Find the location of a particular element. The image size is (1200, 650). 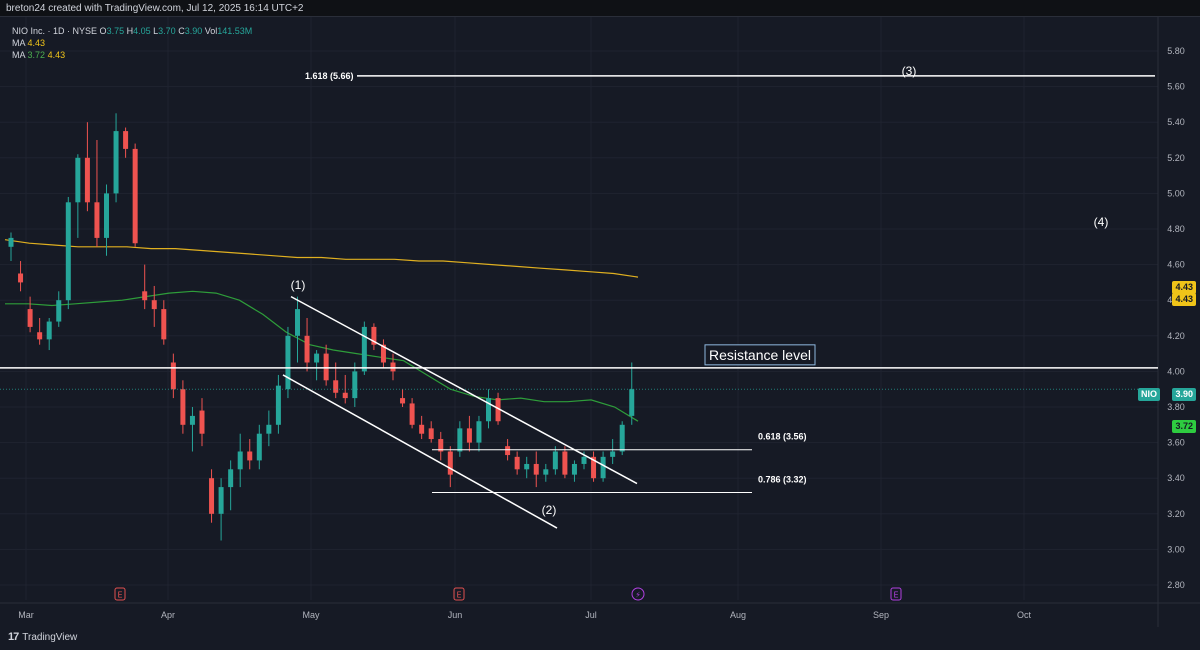

moving-averages is located at coordinates (321, 330).